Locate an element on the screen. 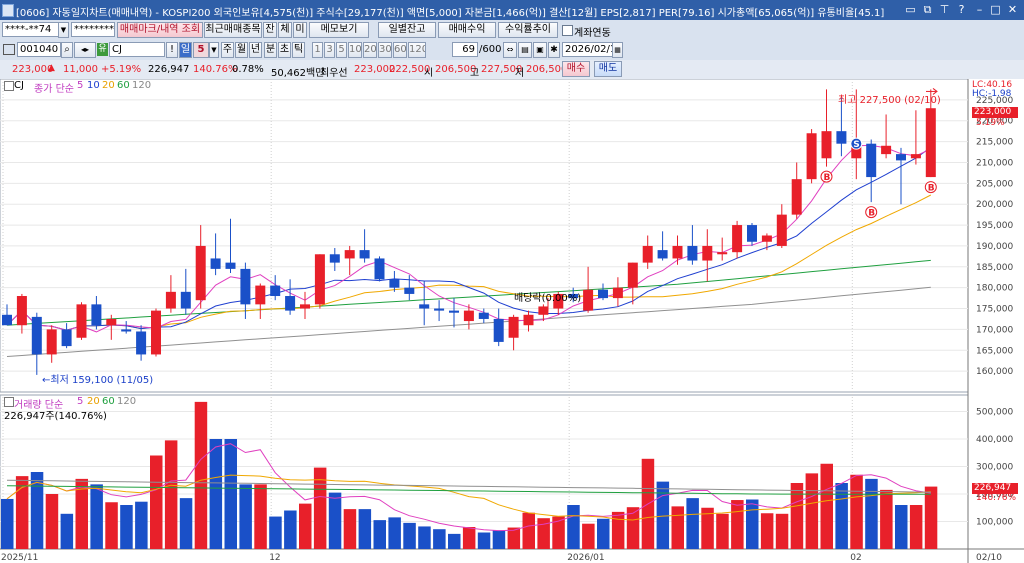 The image size is (1024, 563). maximize-icon: □ is located at coordinates (995, 9).